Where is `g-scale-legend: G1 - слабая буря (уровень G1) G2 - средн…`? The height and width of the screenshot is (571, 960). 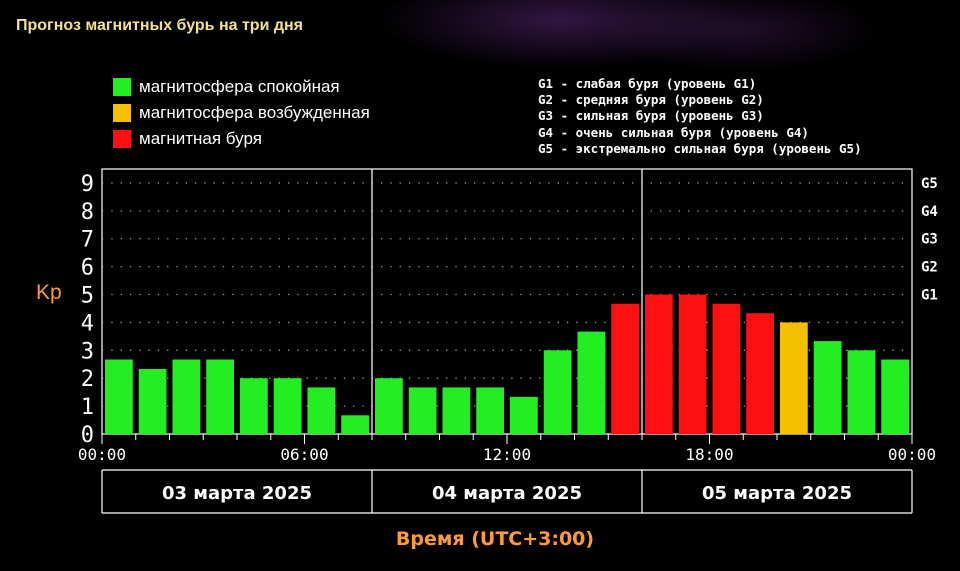
g-scale-legend: G1 - слабая буря (уровень G1) G2 - средн… is located at coordinates (700, 116).